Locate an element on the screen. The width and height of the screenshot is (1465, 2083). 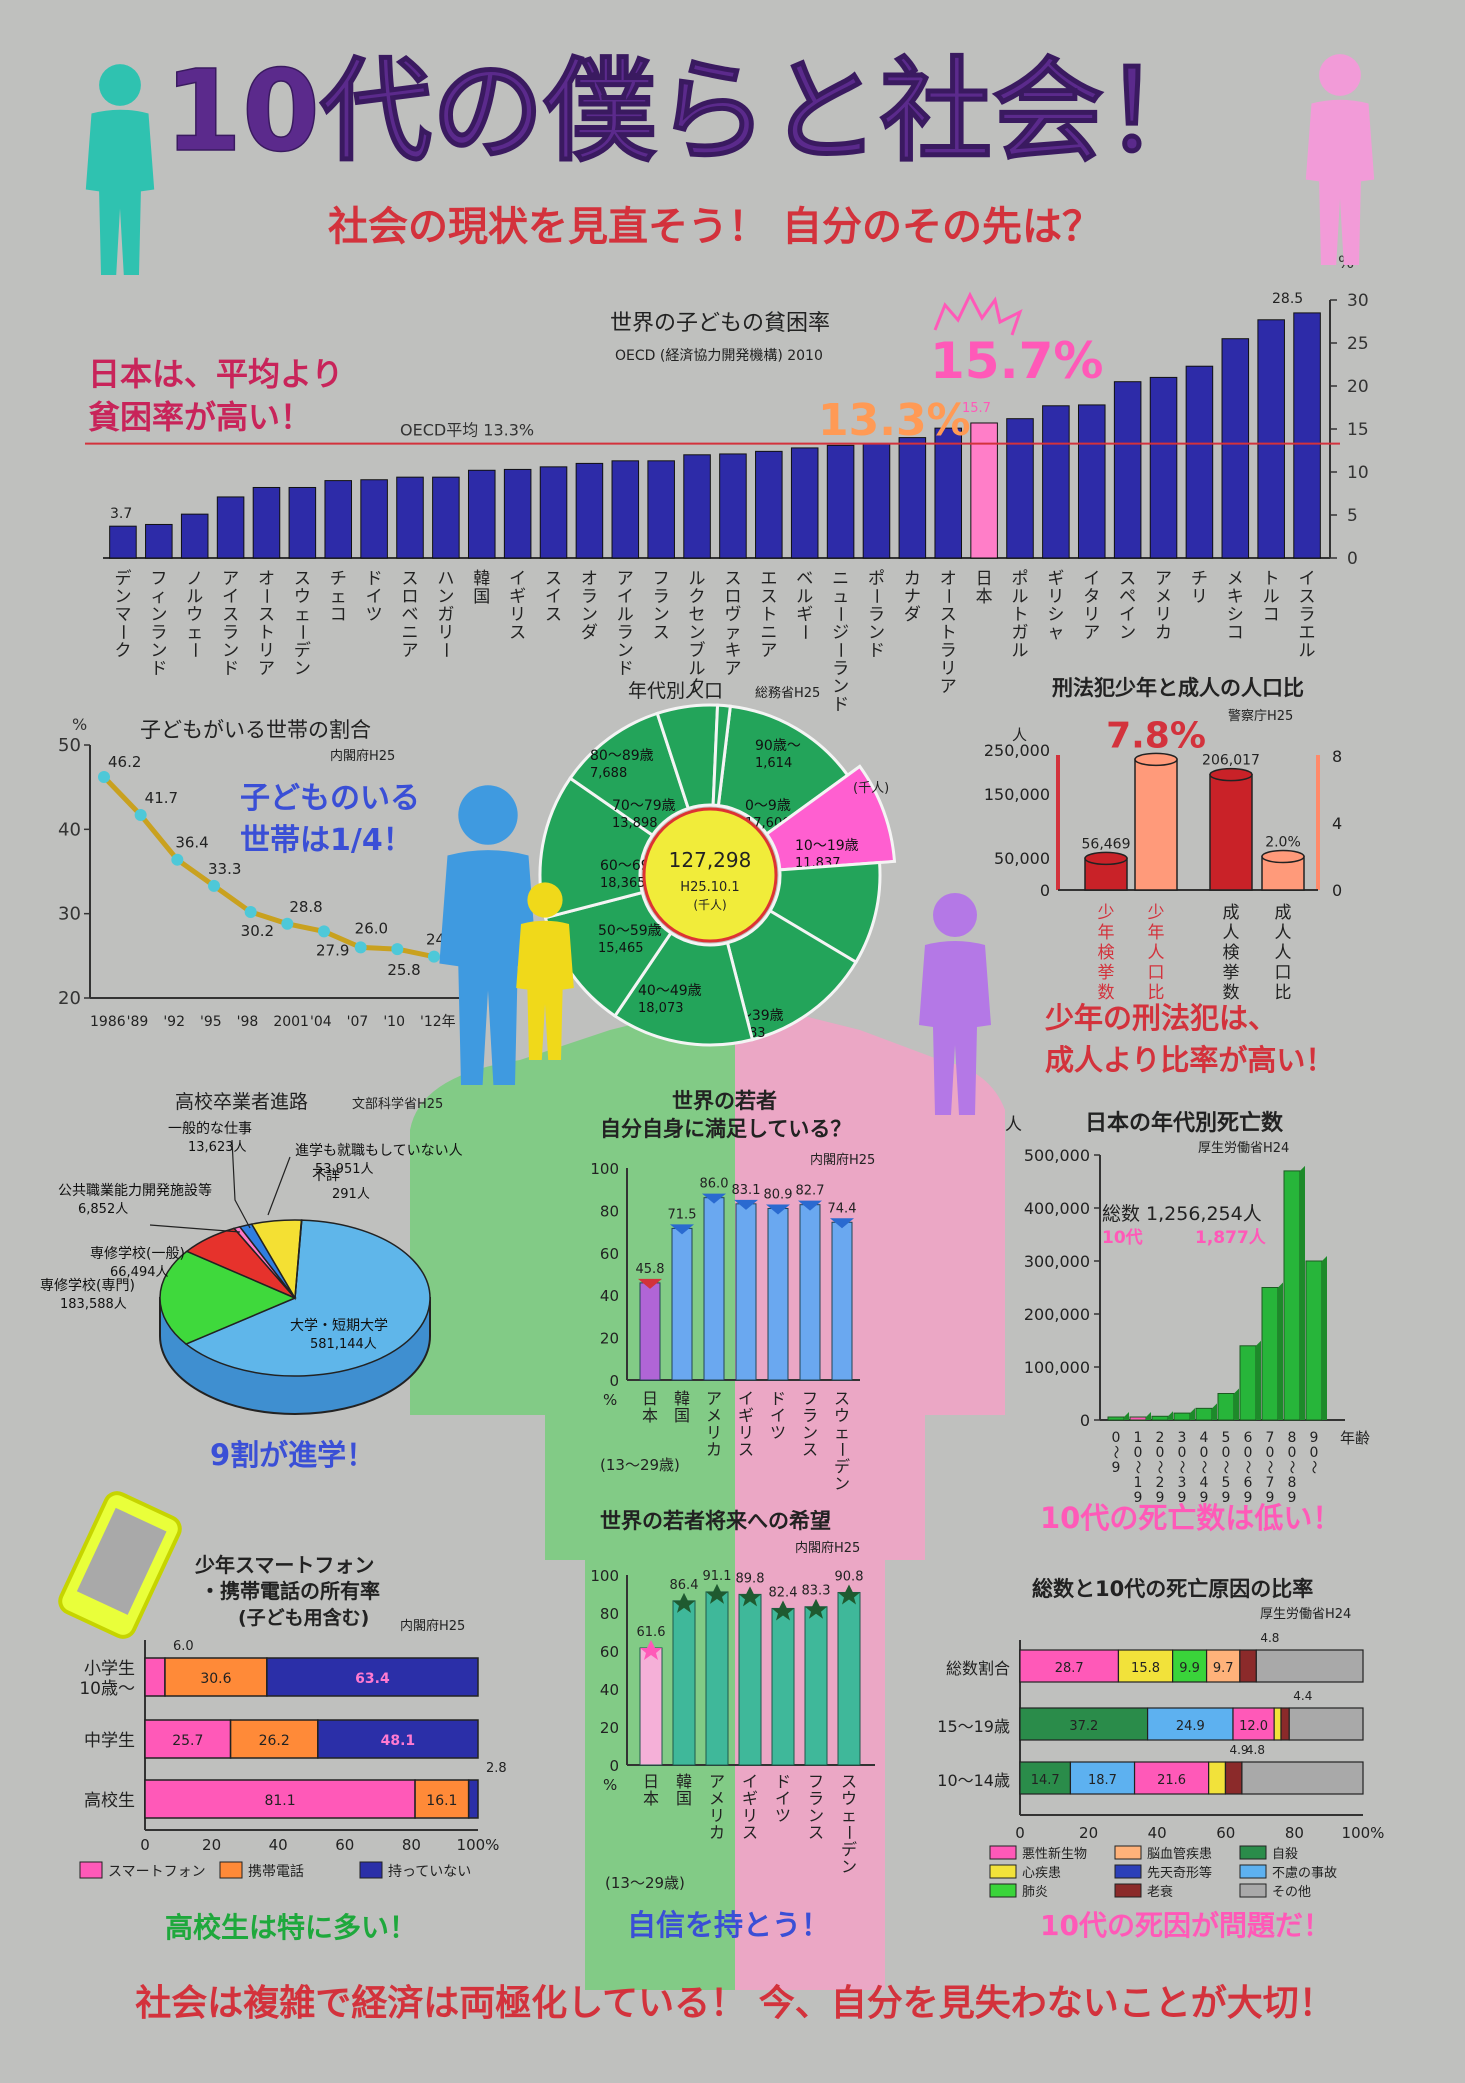
phones-category-label: 10歳〜 is located at coordinates (107, 1689).